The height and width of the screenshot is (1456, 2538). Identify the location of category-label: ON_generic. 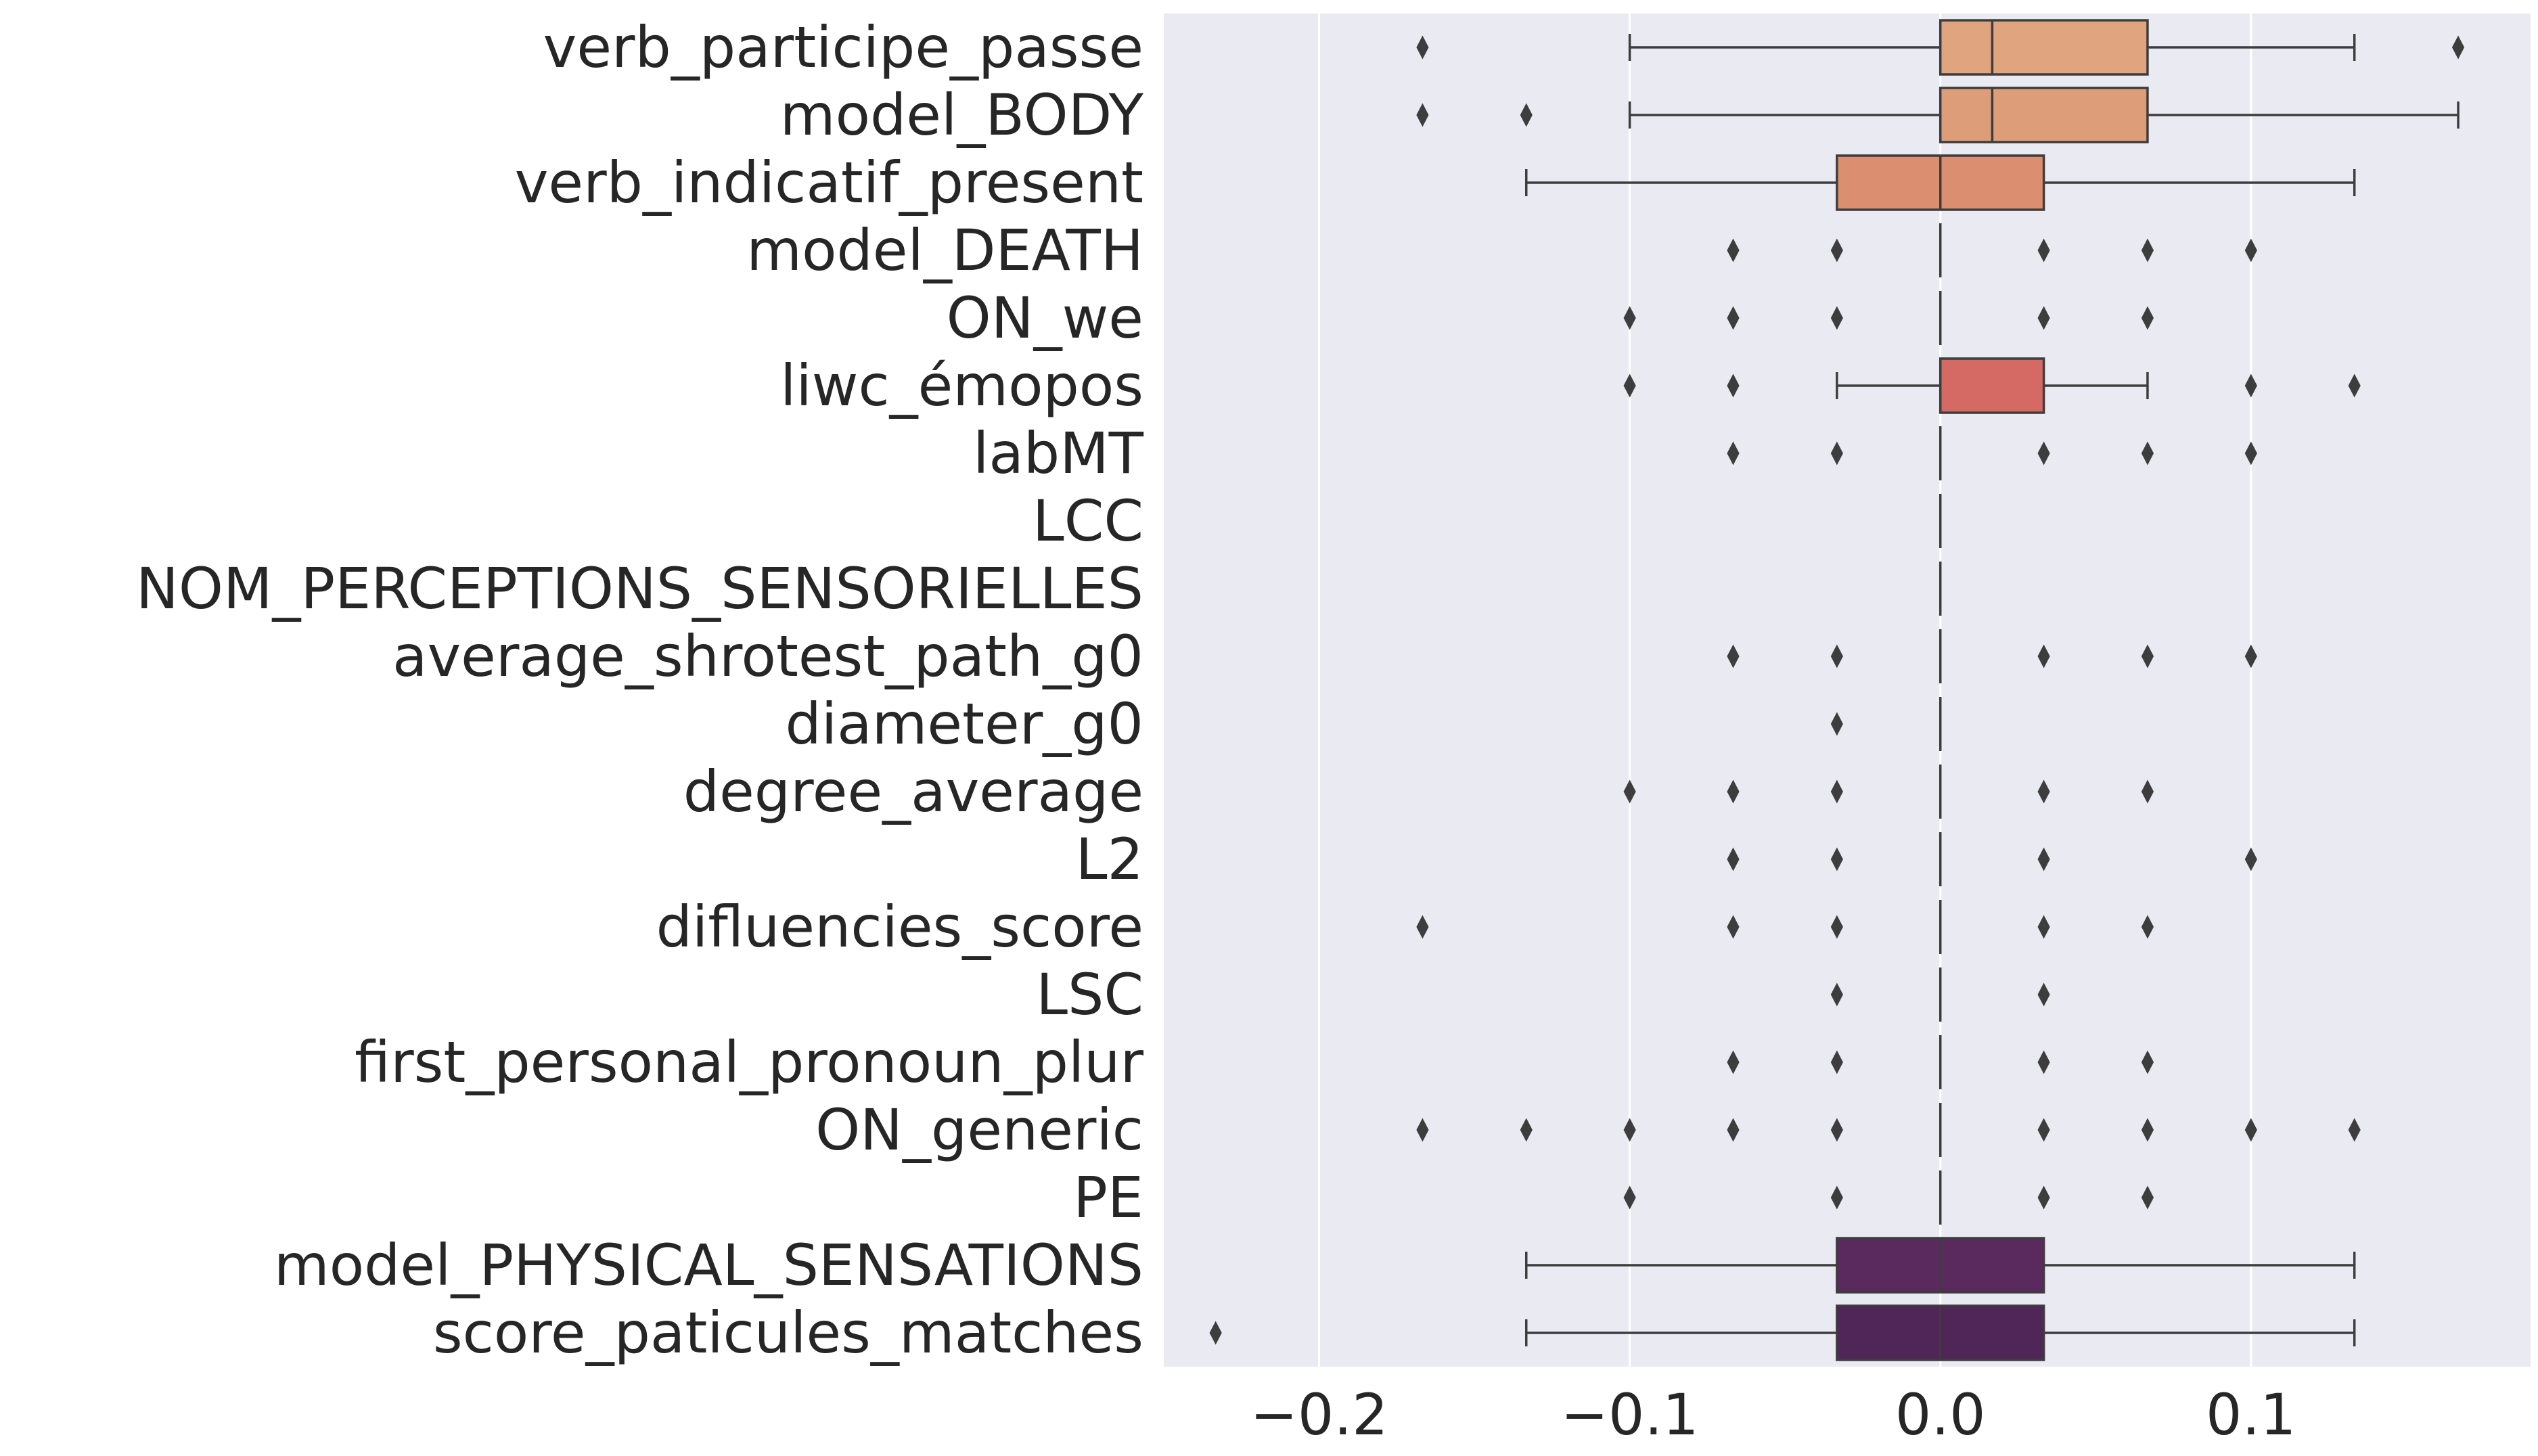
(979, 1130).